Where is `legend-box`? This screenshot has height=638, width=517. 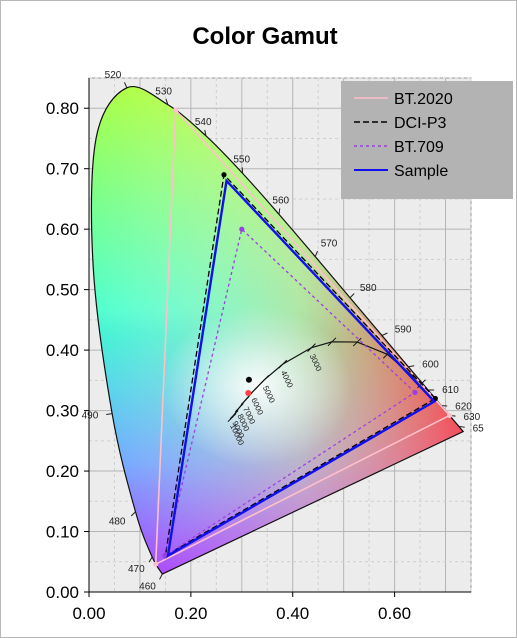
legend-box is located at coordinates (427, 140).